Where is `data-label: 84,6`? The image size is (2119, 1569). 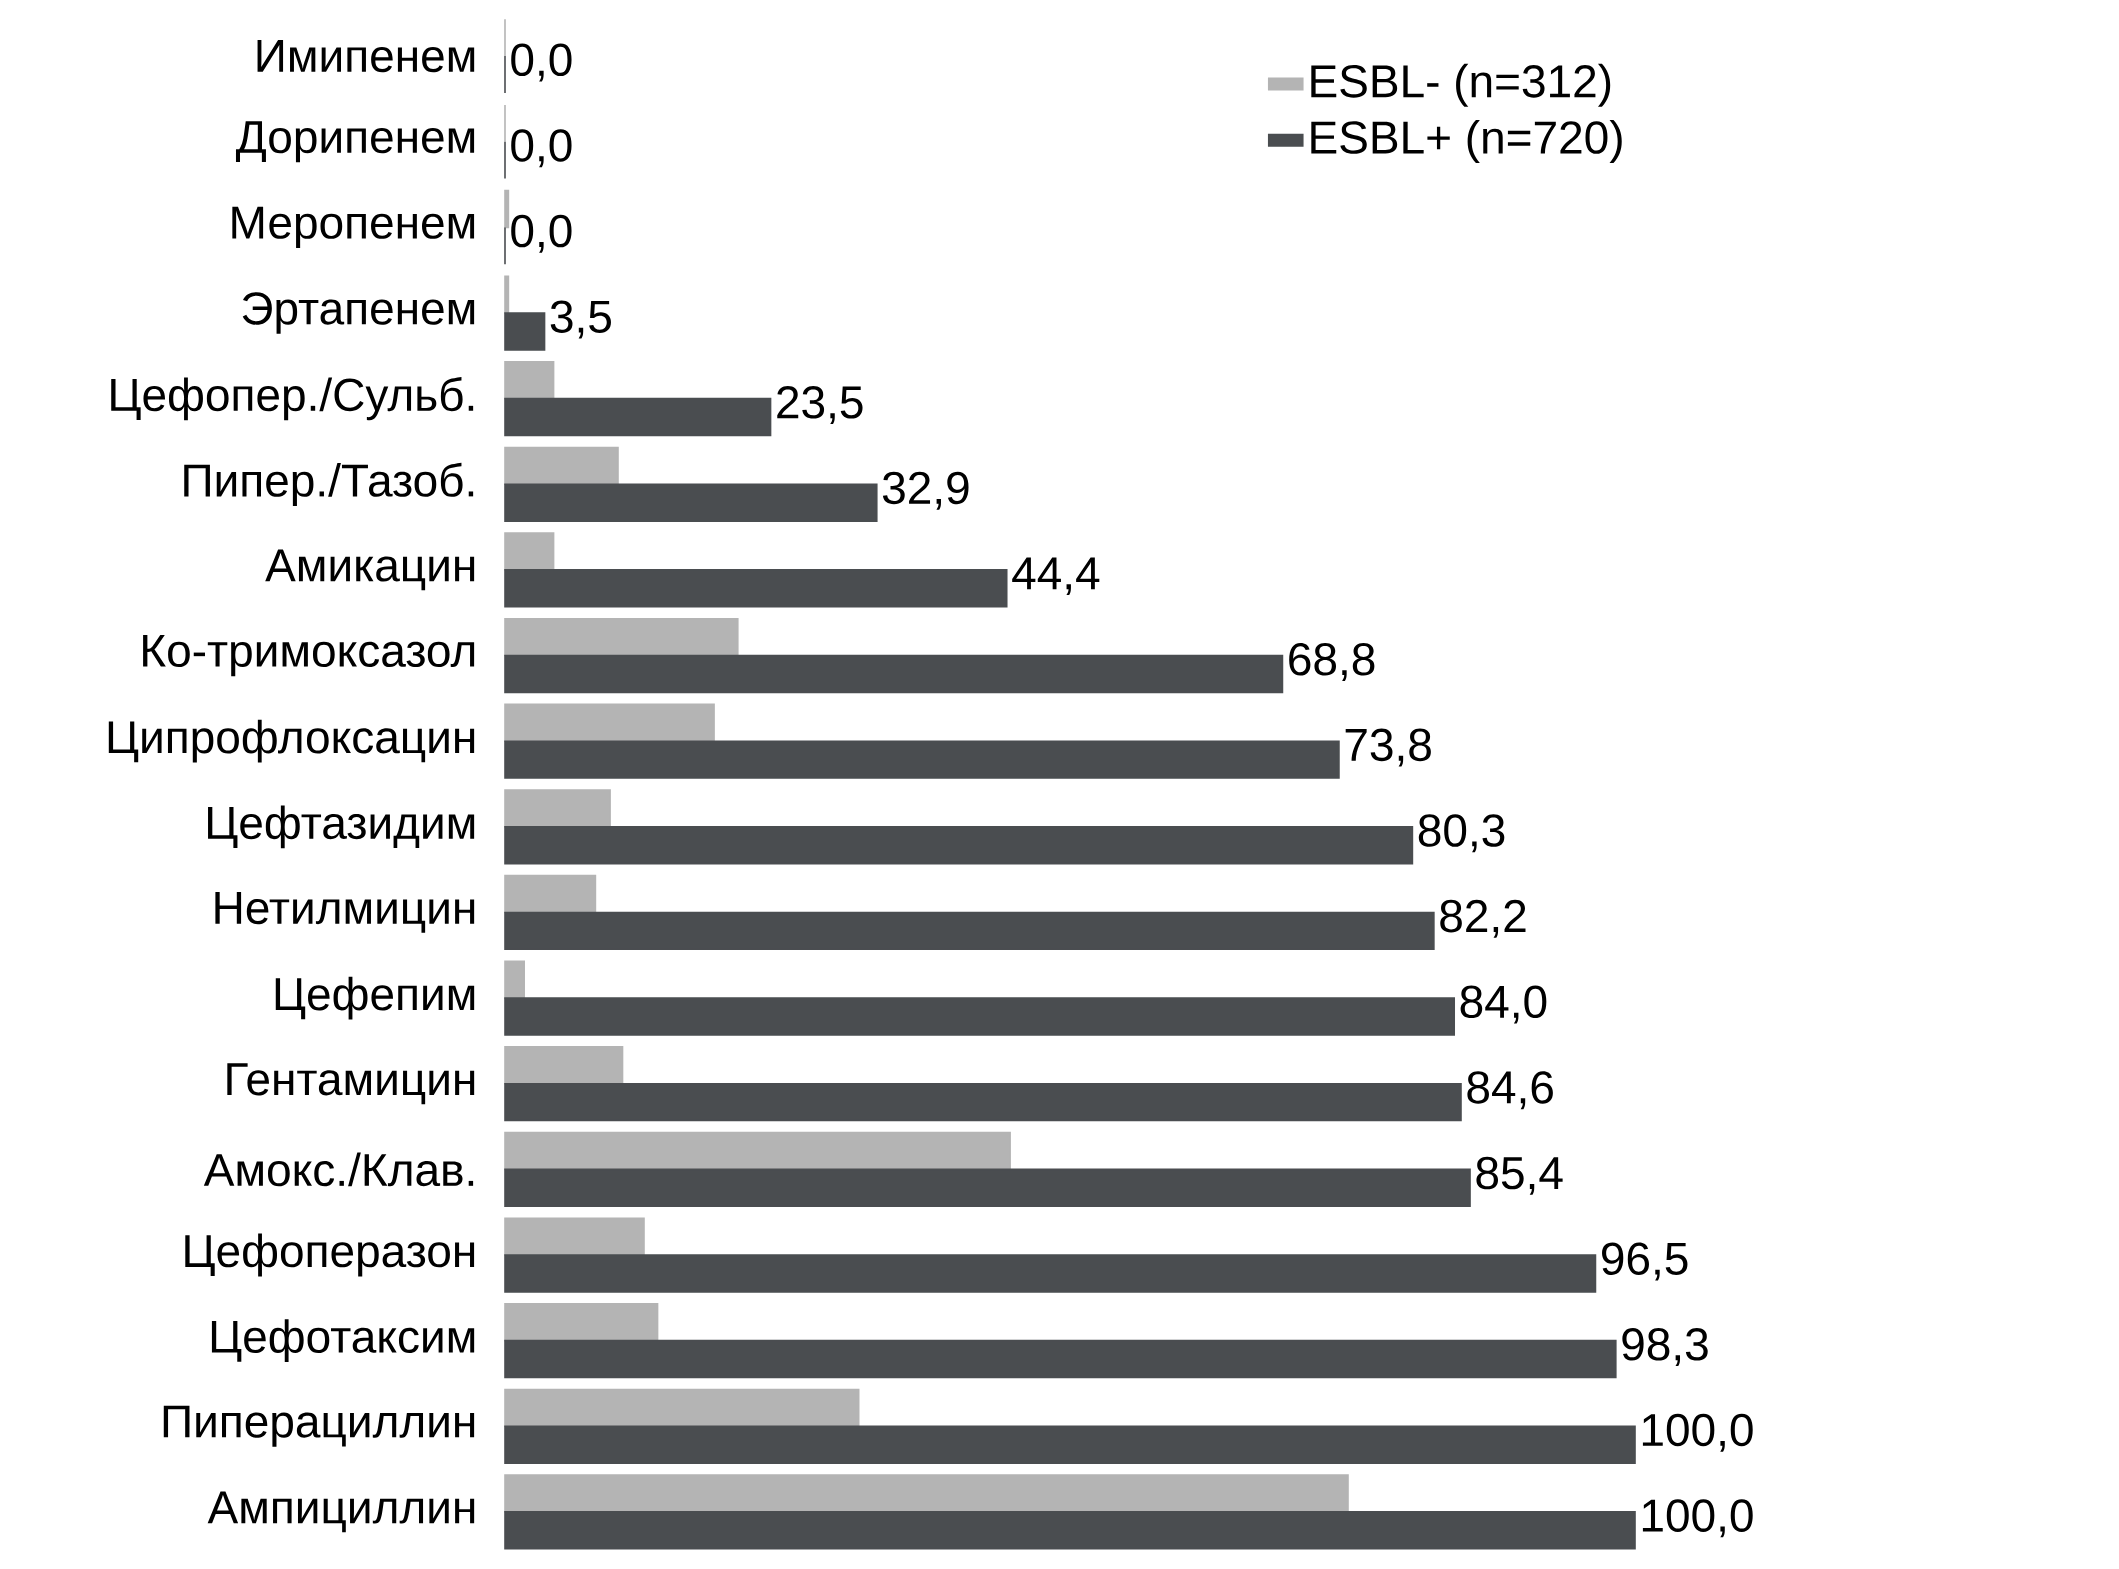 data-label: 84,6 is located at coordinates (1510, 1090).